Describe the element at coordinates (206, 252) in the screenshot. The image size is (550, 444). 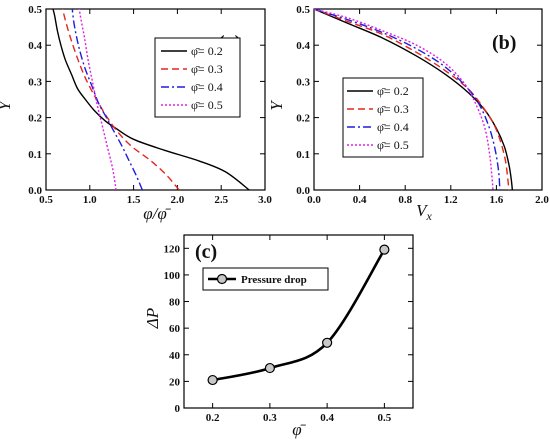
I see `panel-label: (c)` at that location.